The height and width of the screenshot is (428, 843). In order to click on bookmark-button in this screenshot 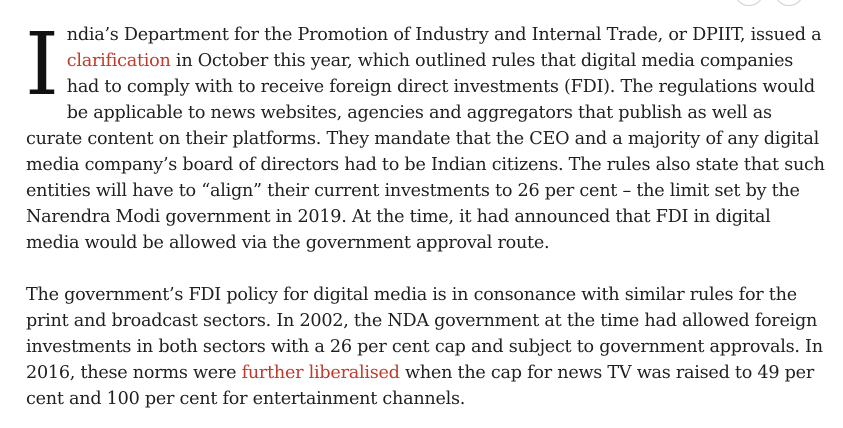, I will do `click(789, 3)`.